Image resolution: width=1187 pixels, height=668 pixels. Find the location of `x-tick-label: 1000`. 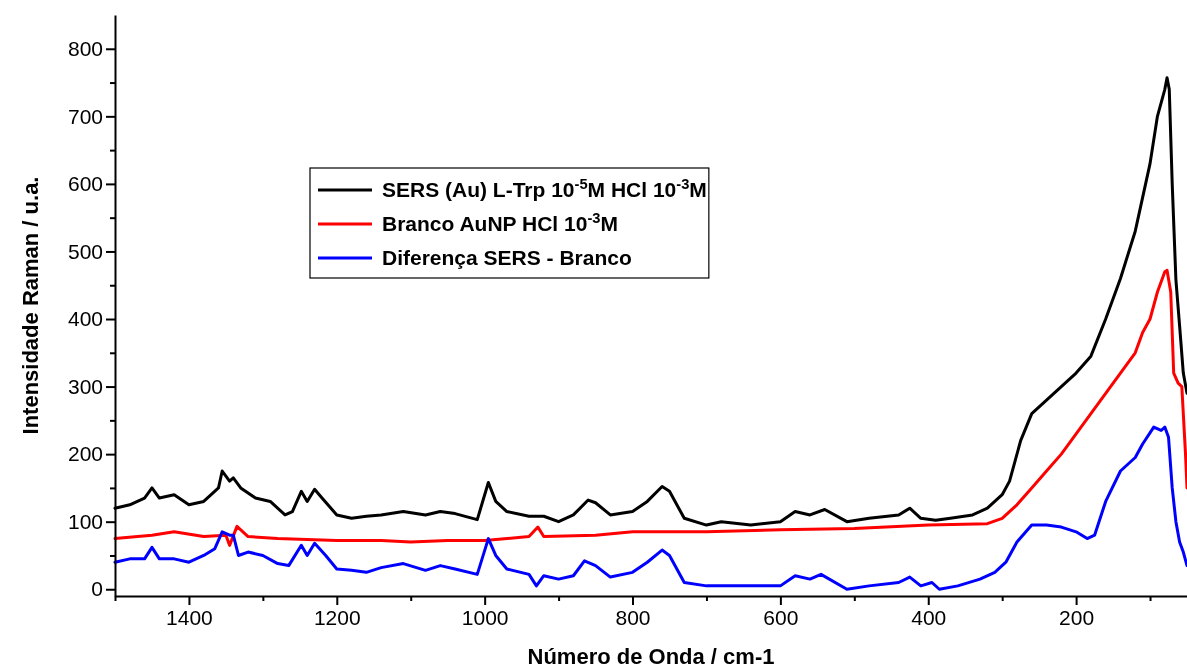

x-tick-label: 1000 is located at coordinates (485, 617).